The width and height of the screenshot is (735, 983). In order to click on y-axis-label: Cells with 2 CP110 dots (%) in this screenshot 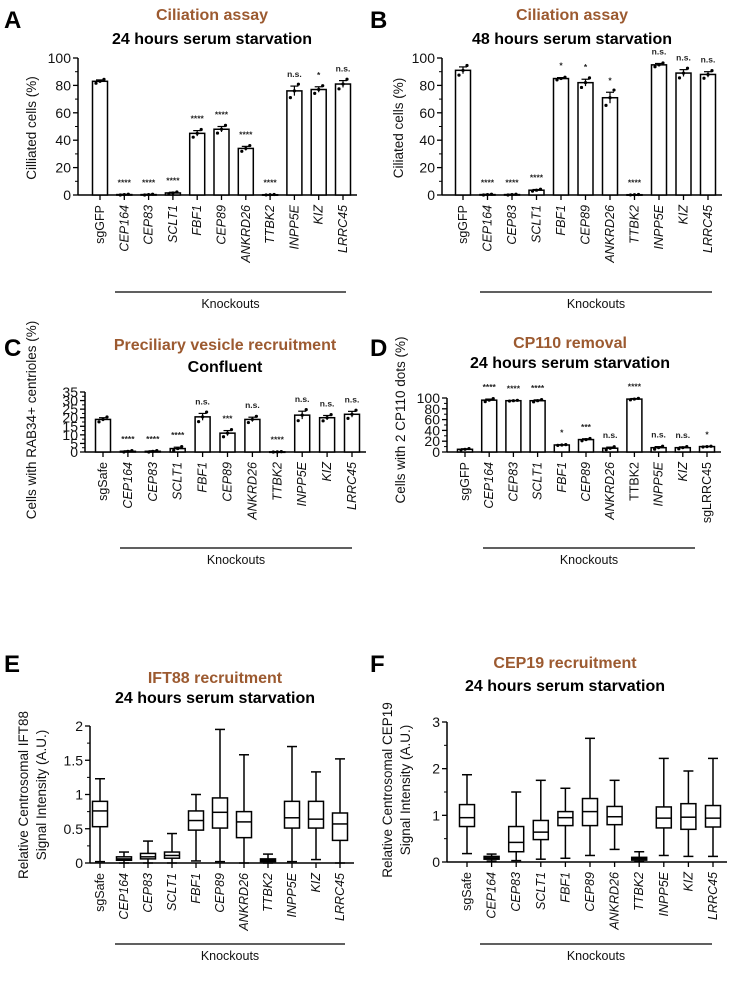, I will do `click(400, 419)`.